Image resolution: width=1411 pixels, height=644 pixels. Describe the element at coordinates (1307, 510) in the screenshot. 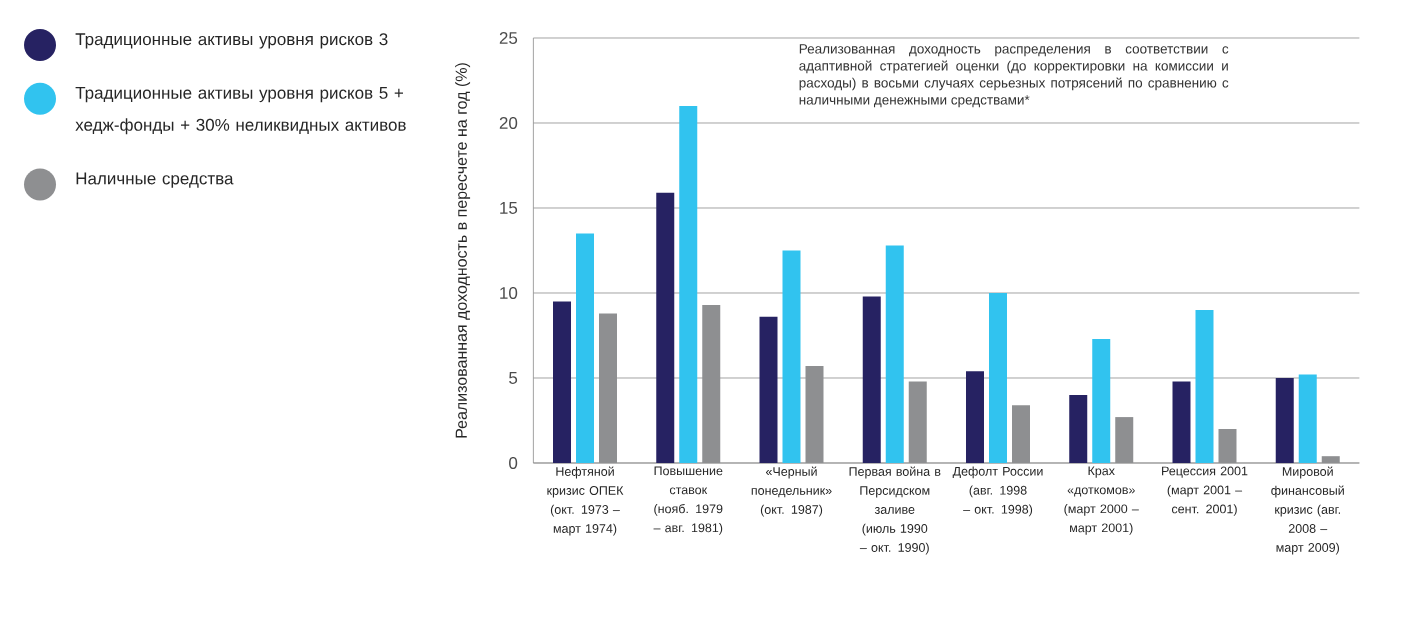

I see `x-tick-label: Мировой финансовый кризис (авг. 2008 – март 2009)` at that location.